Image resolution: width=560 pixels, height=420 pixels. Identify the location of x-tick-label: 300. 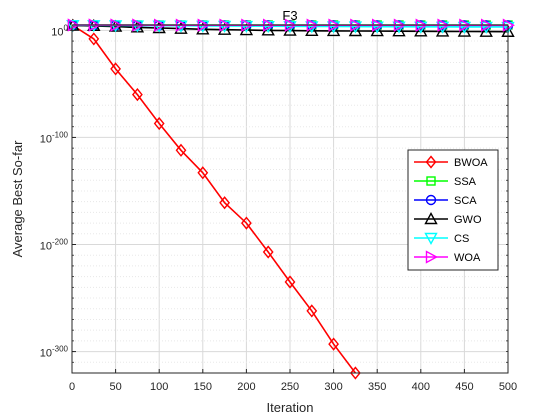
(333, 387).